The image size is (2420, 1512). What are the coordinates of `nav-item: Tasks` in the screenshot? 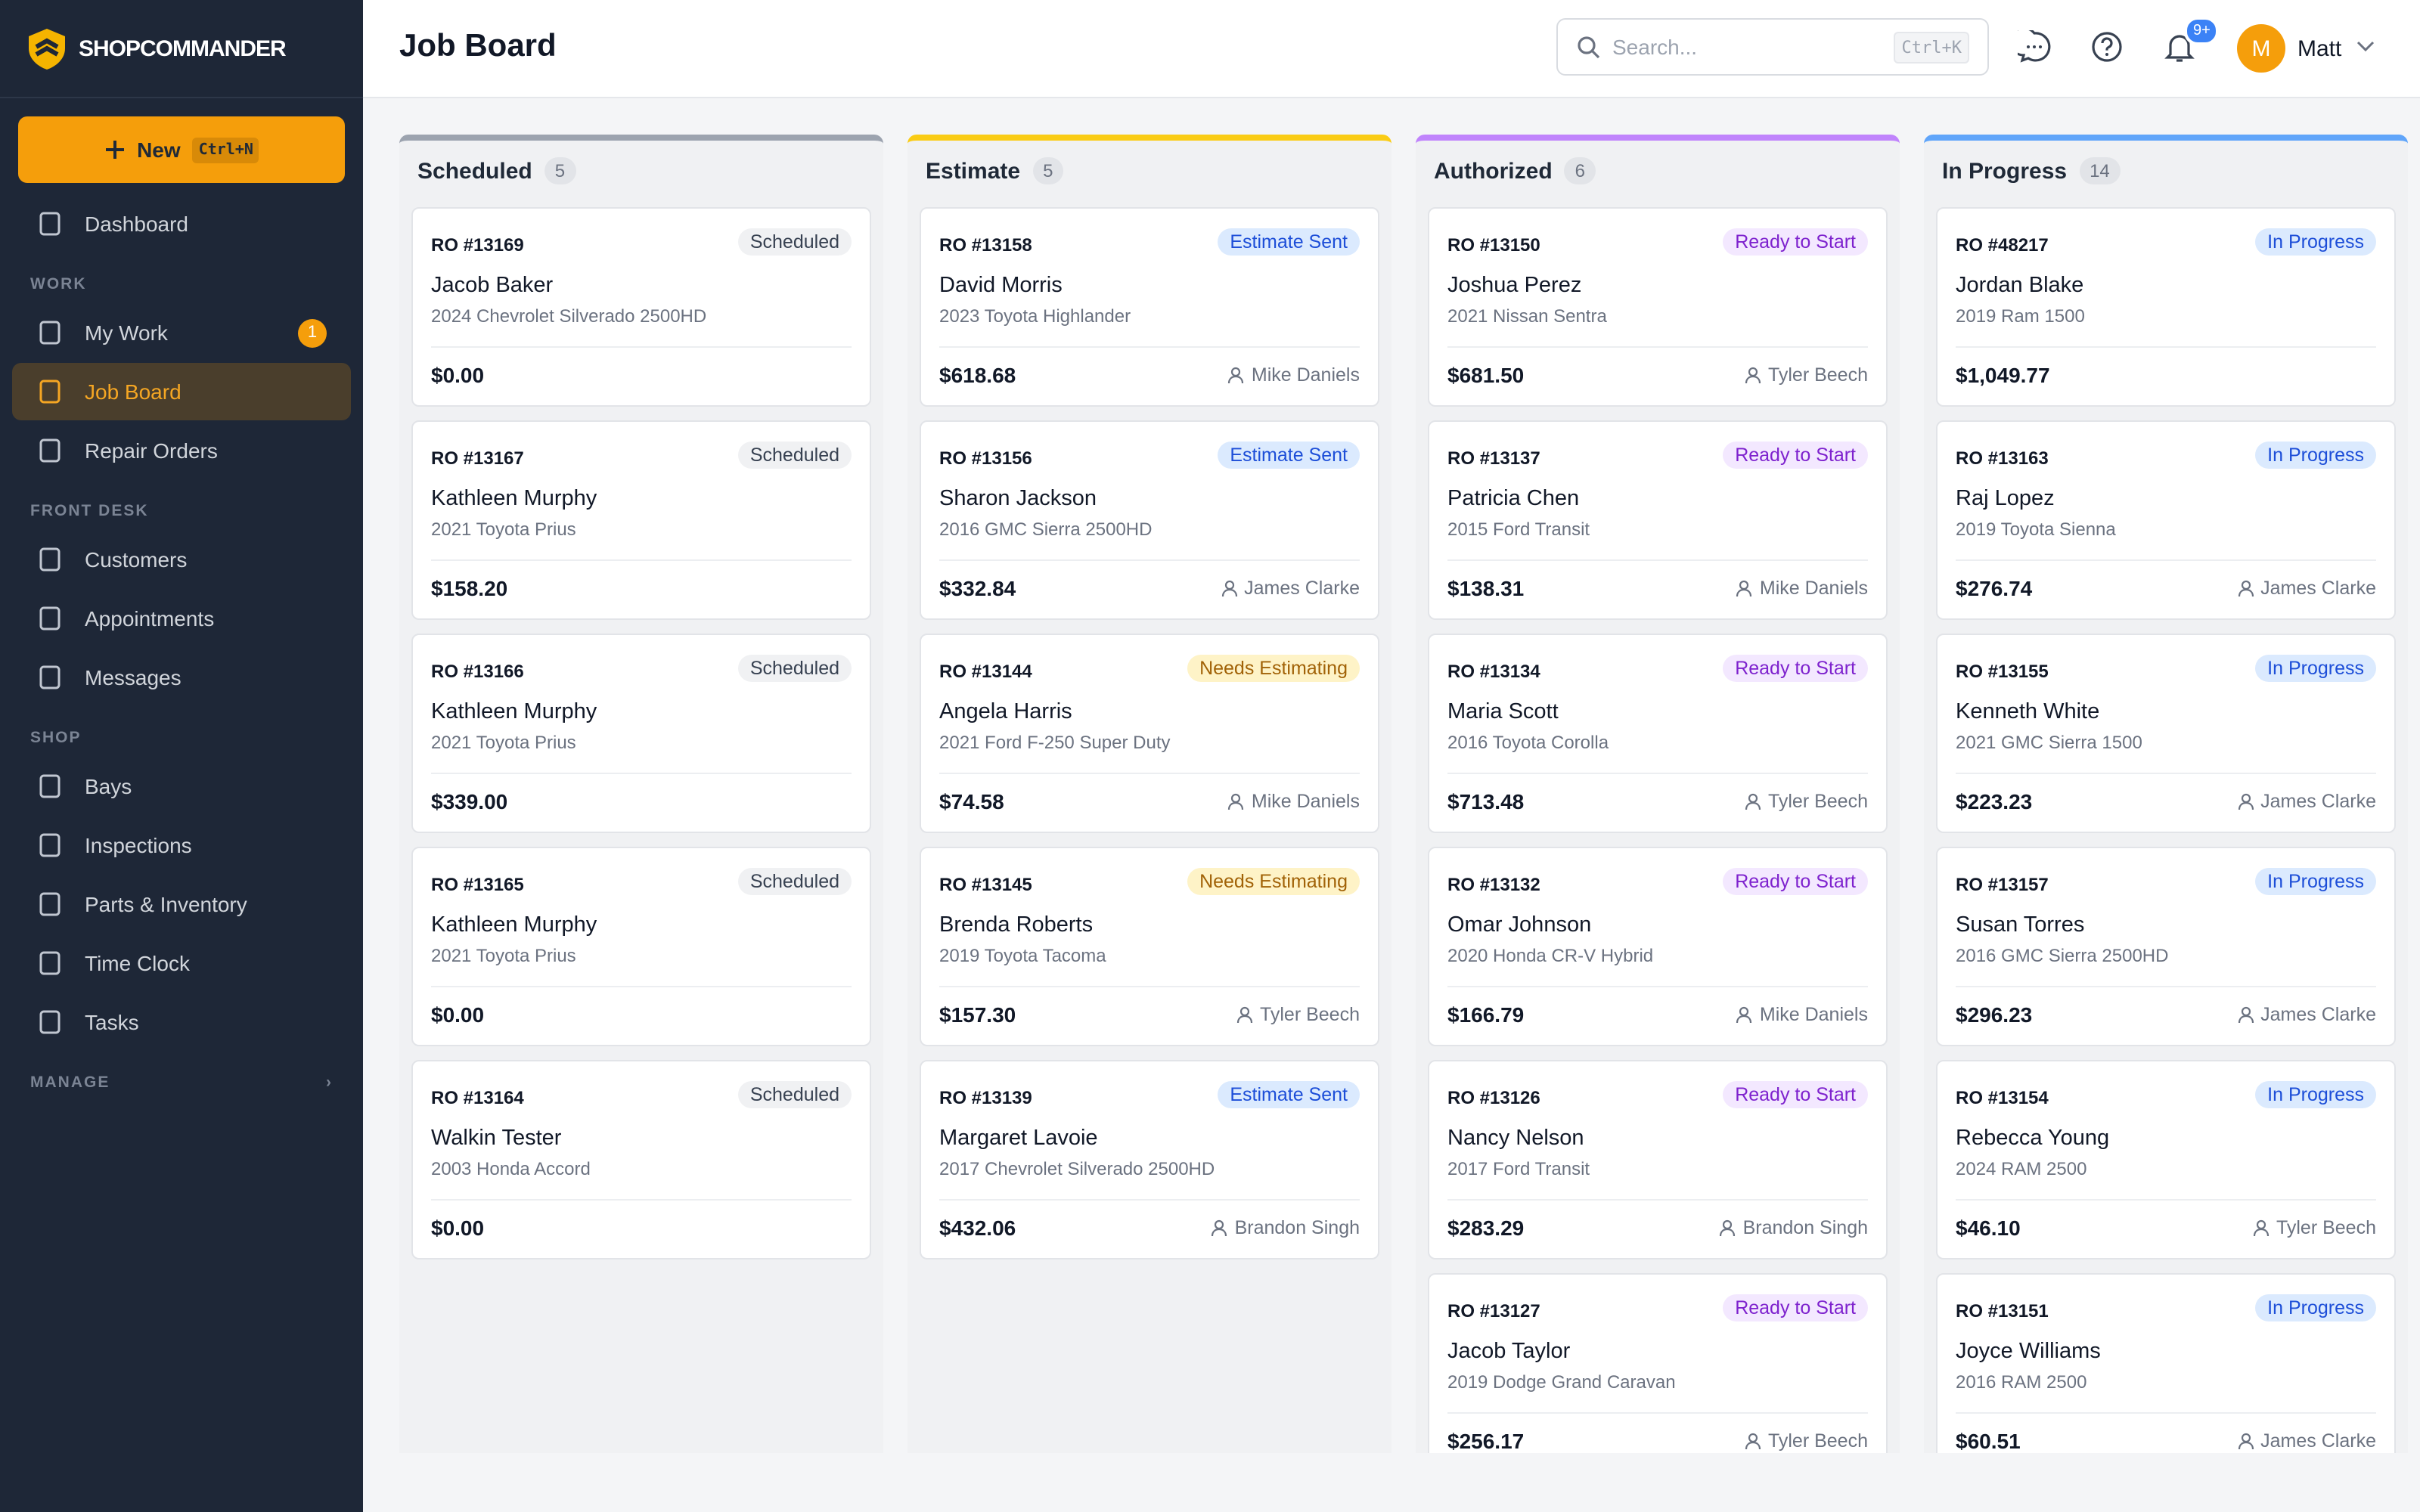 It's located at (181, 1022).